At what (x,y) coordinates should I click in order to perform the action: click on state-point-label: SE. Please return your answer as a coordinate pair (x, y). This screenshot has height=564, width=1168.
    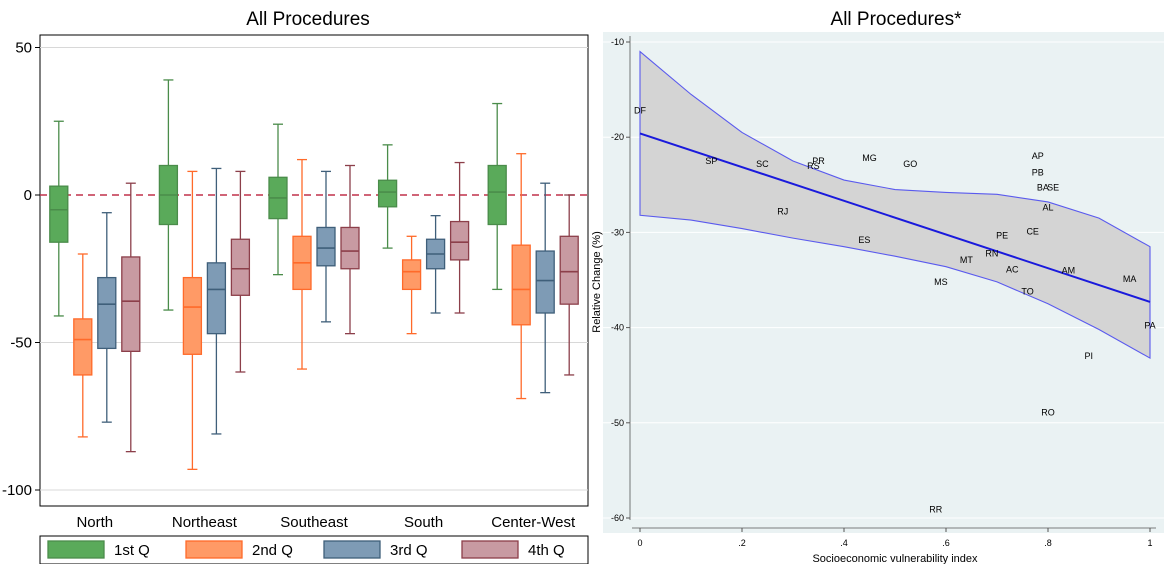
    Looking at the image, I should click on (1053, 188).